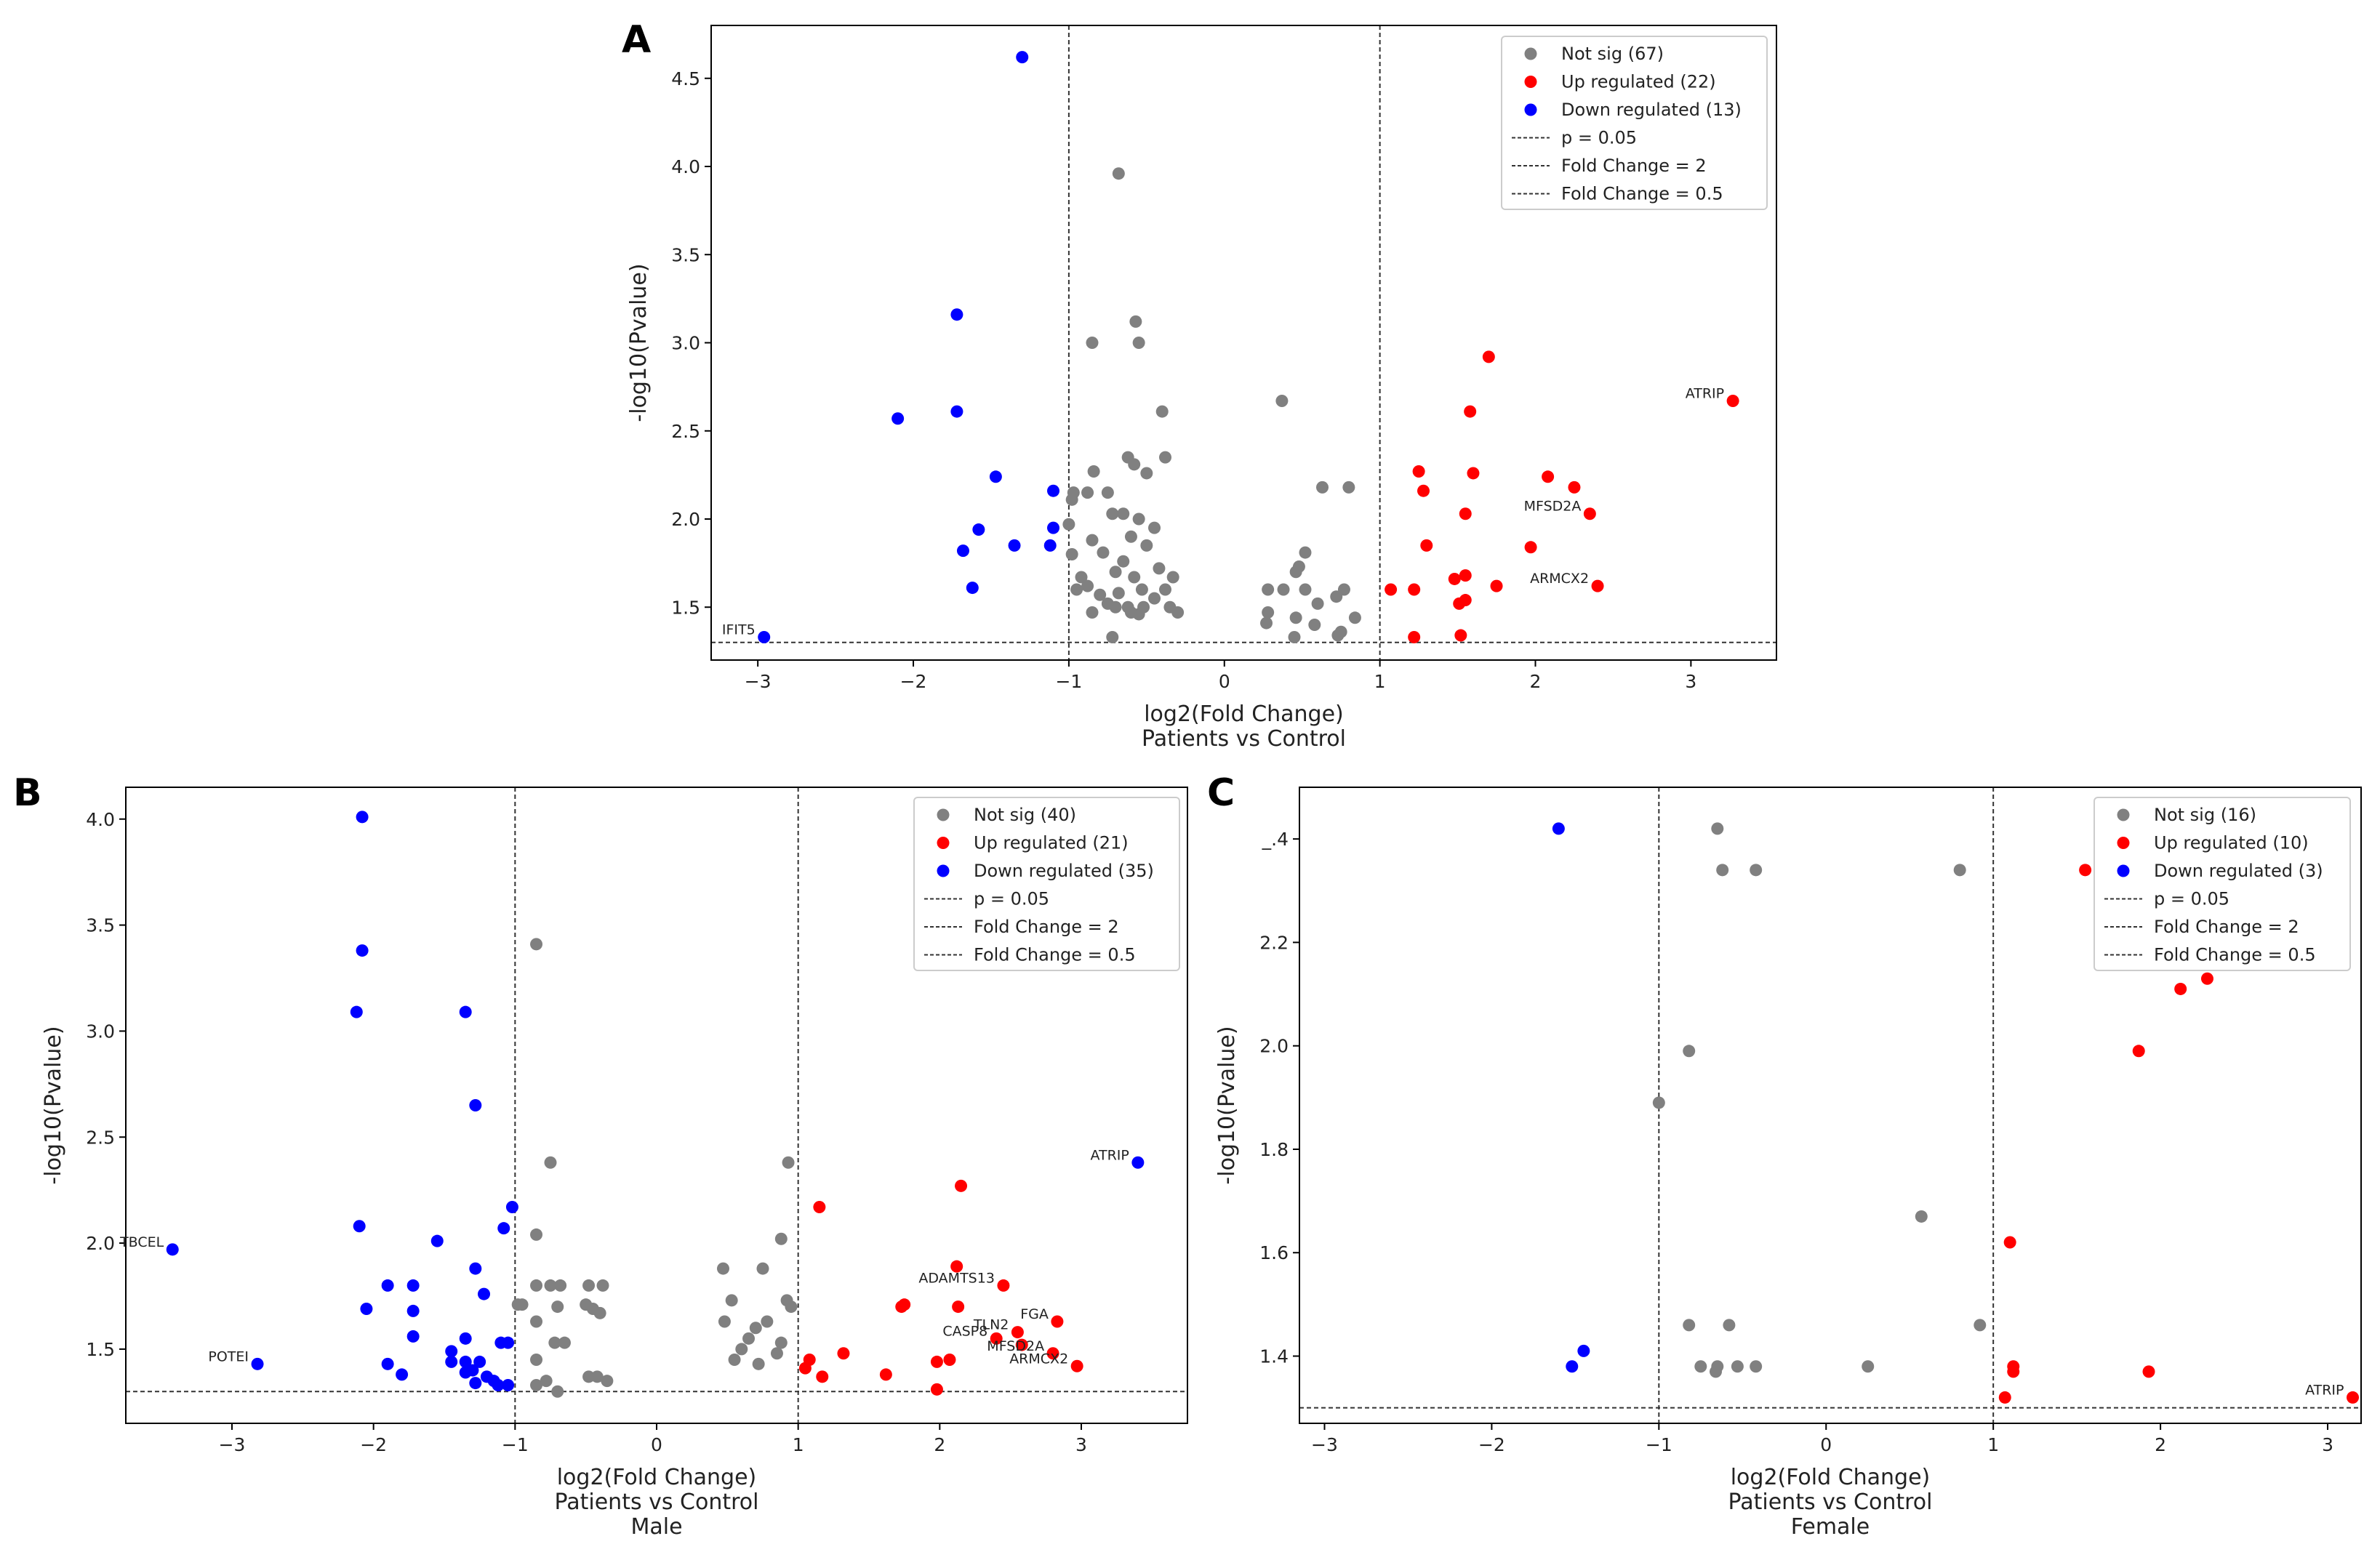 The width and height of the screenshot is (2380, 1544). I want to click on panel-a-gene-label: IFIT5, so click(739, 630).